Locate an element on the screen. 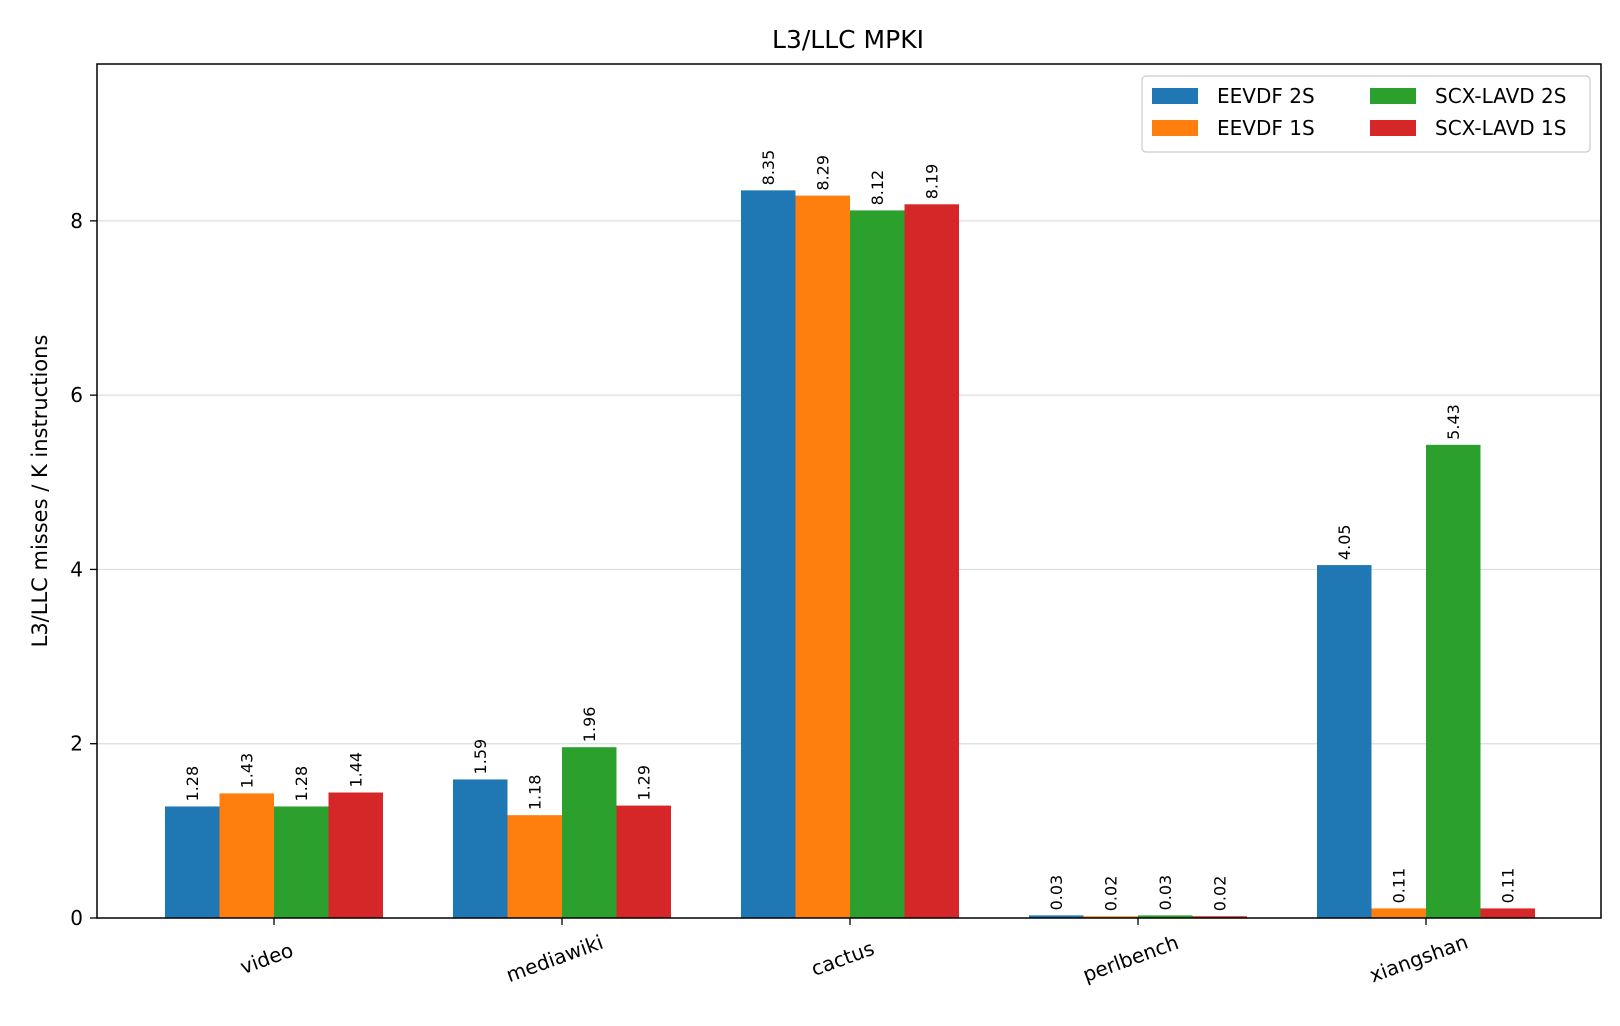 The width and height of the screenshot is (1620, 1026). x-tick-label: mediawiki is located at coordinates (554, 958).